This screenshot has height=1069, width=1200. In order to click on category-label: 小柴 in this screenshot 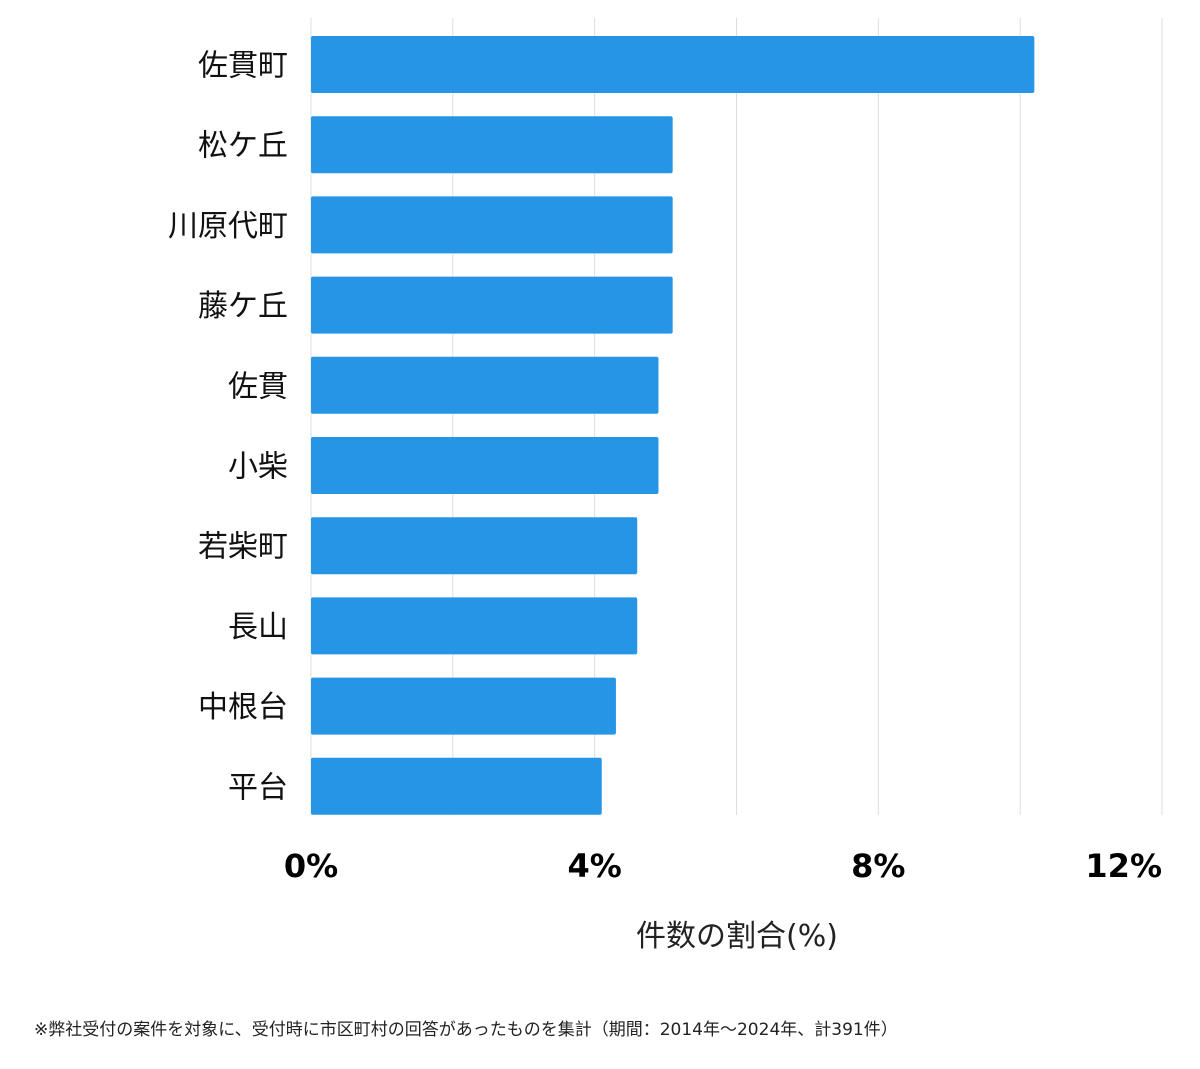, I will do `click(258, 467)`.